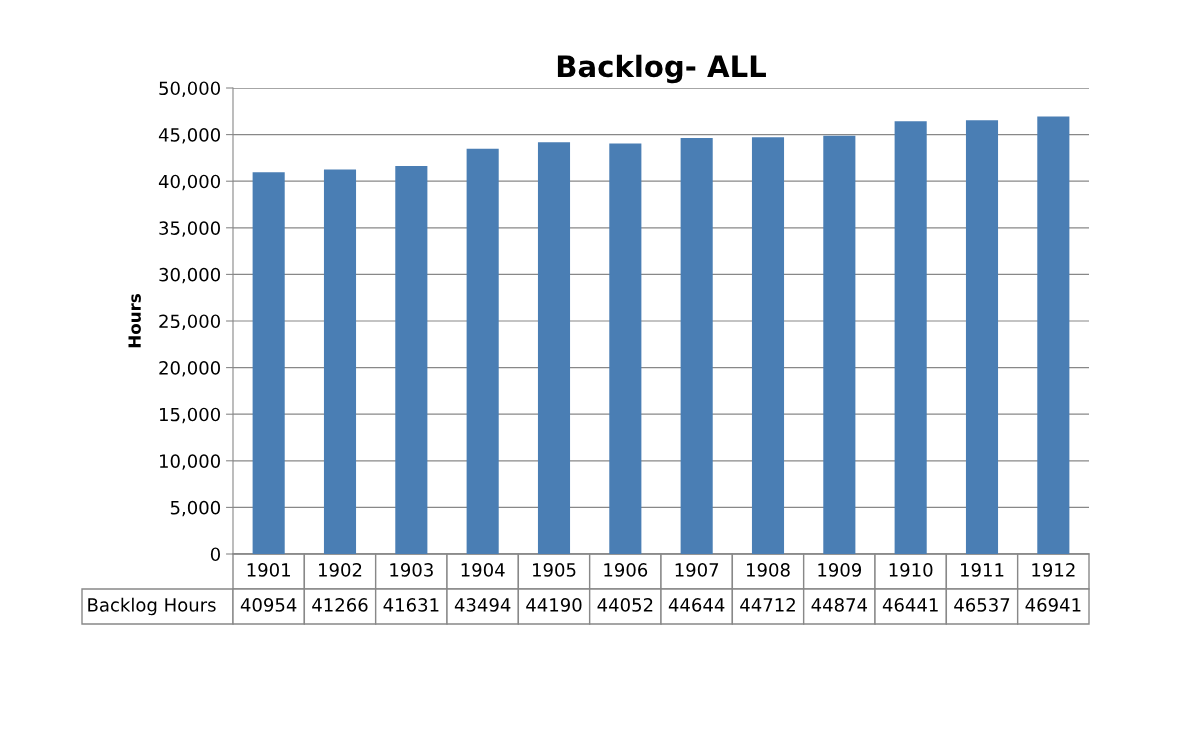  What do you see at coordinates (1053, 605) in the screenshot?
I see `data-label: 46941` at bounding box center [1053, 605].